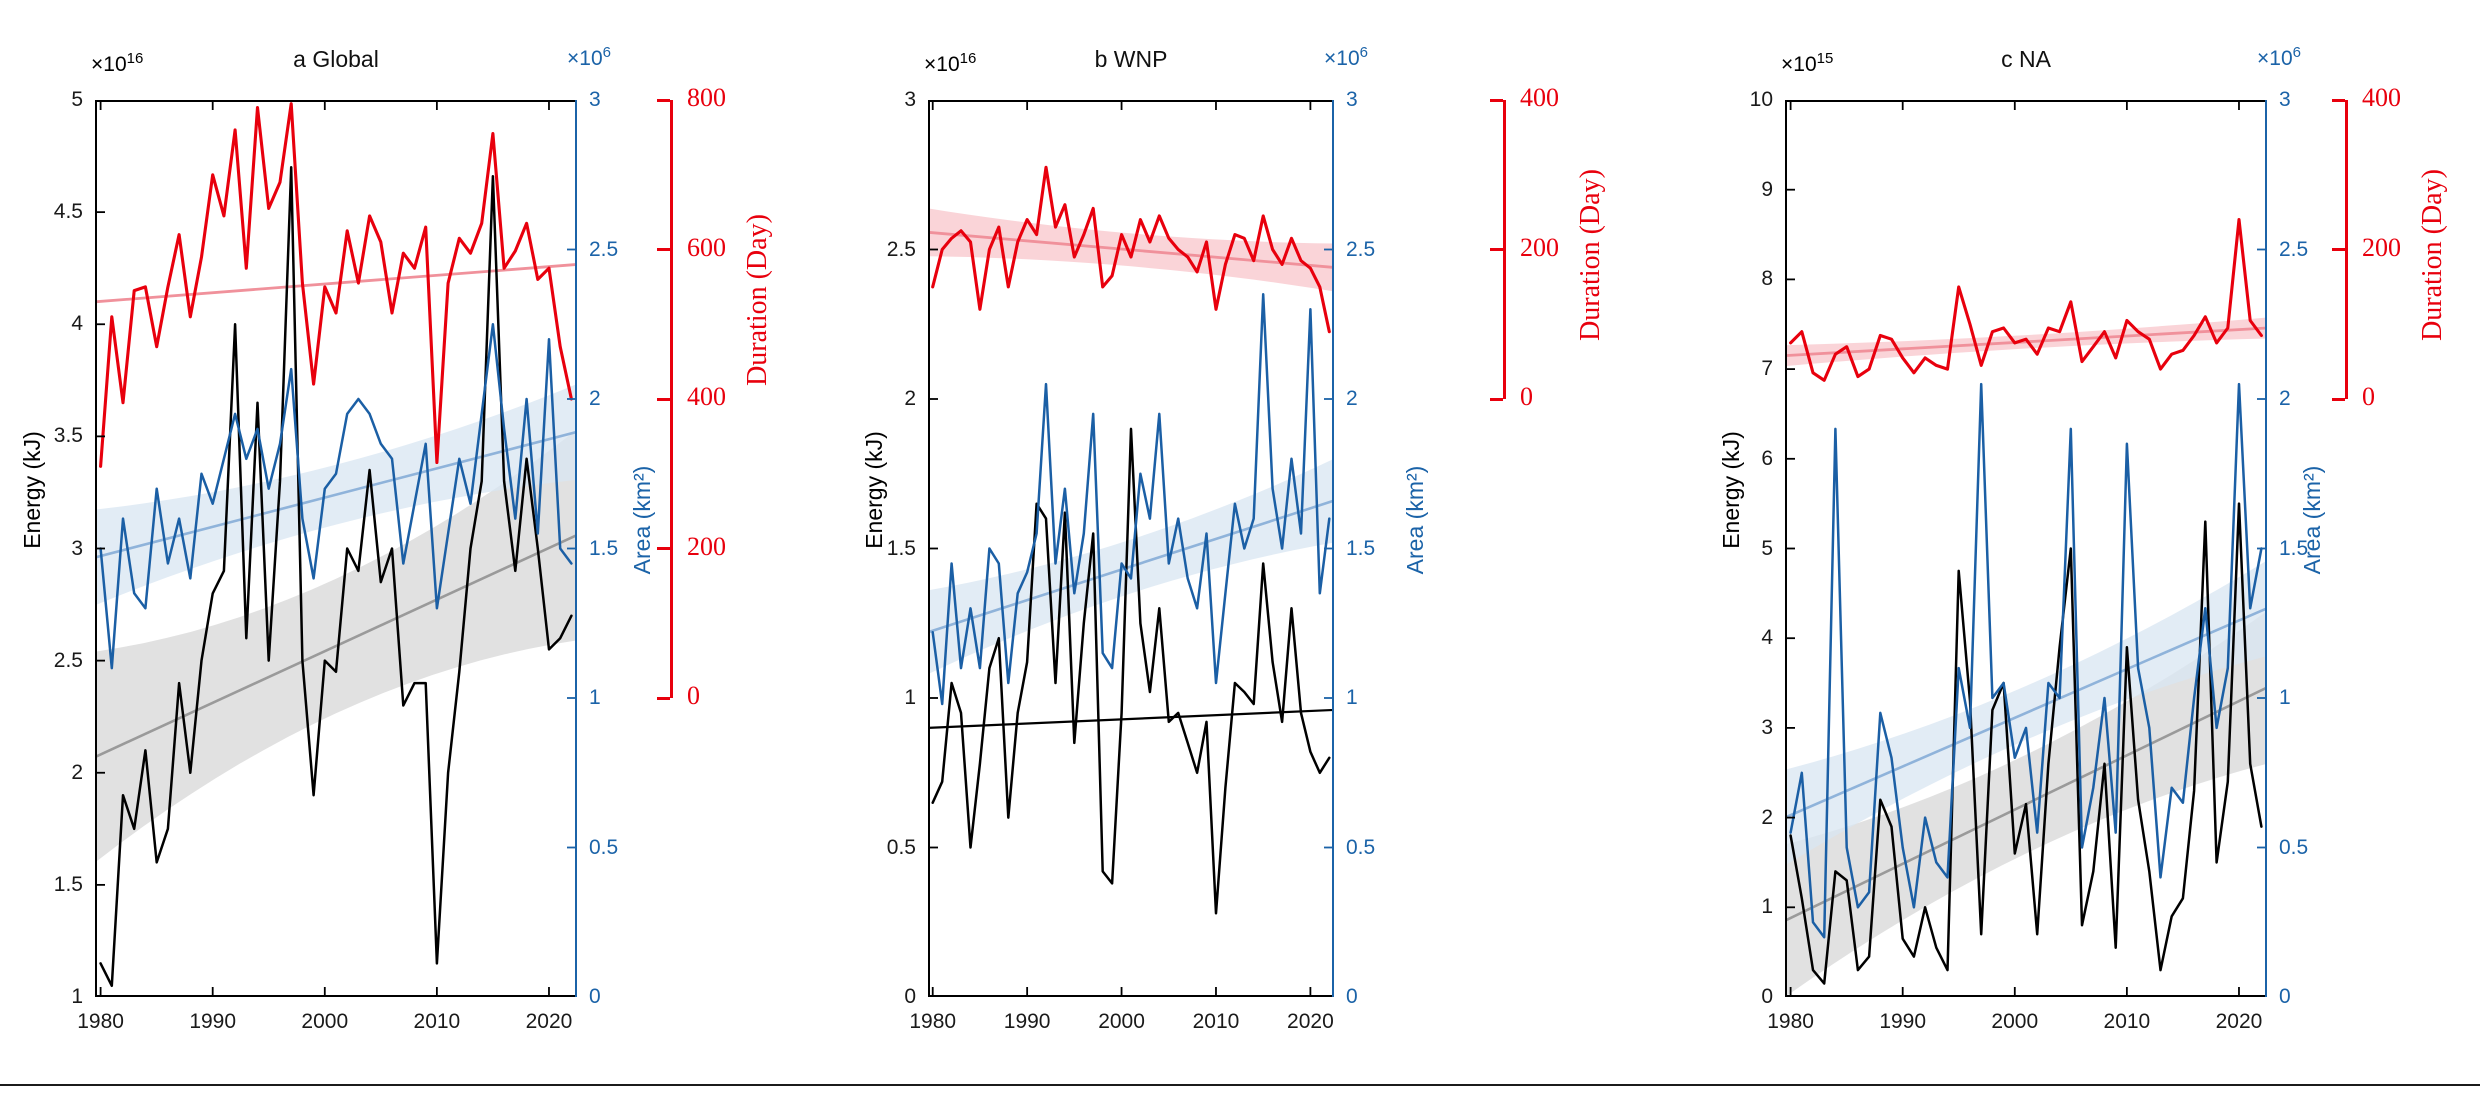 The width and height of the screenshot is (2480, 1110). Describe the element at coordinates (1240, 1085) in the screenshot. I see `page-separator-rule` at that location.